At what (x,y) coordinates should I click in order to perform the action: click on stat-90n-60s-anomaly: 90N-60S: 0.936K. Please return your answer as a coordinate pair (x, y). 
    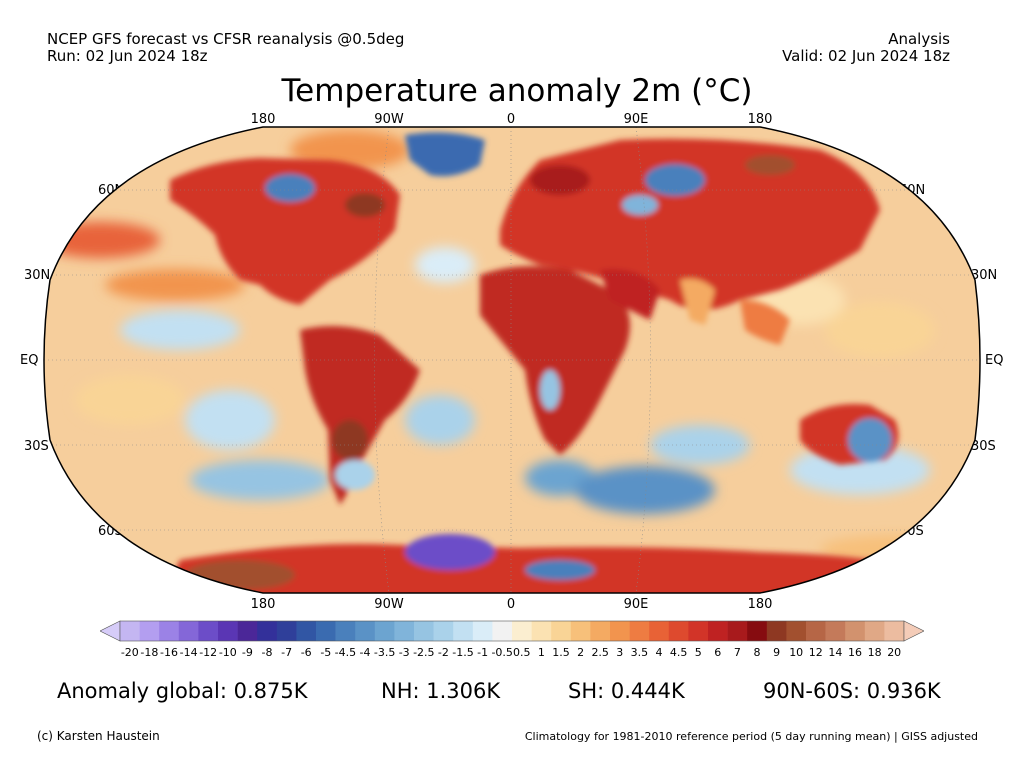
    Looking at the image, I should click on (852, 691).